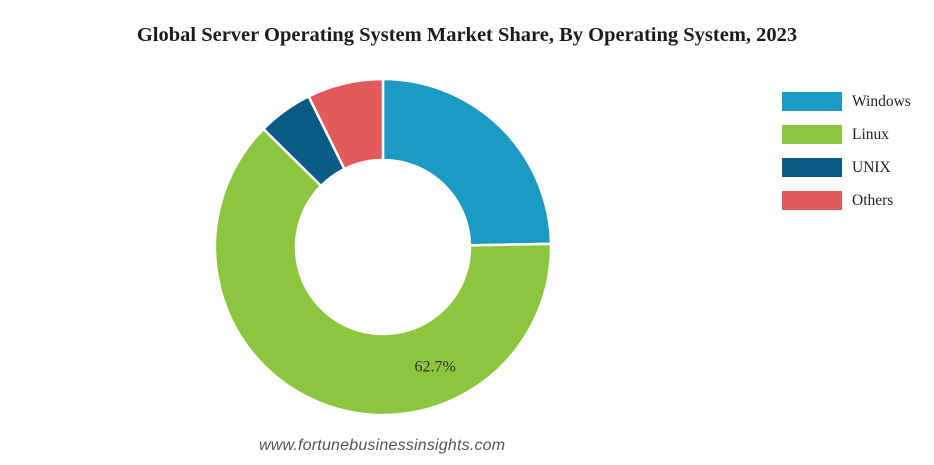 The image size is (934, 465). I want to click on legend-item-windows: Windows, so click(846, 101).